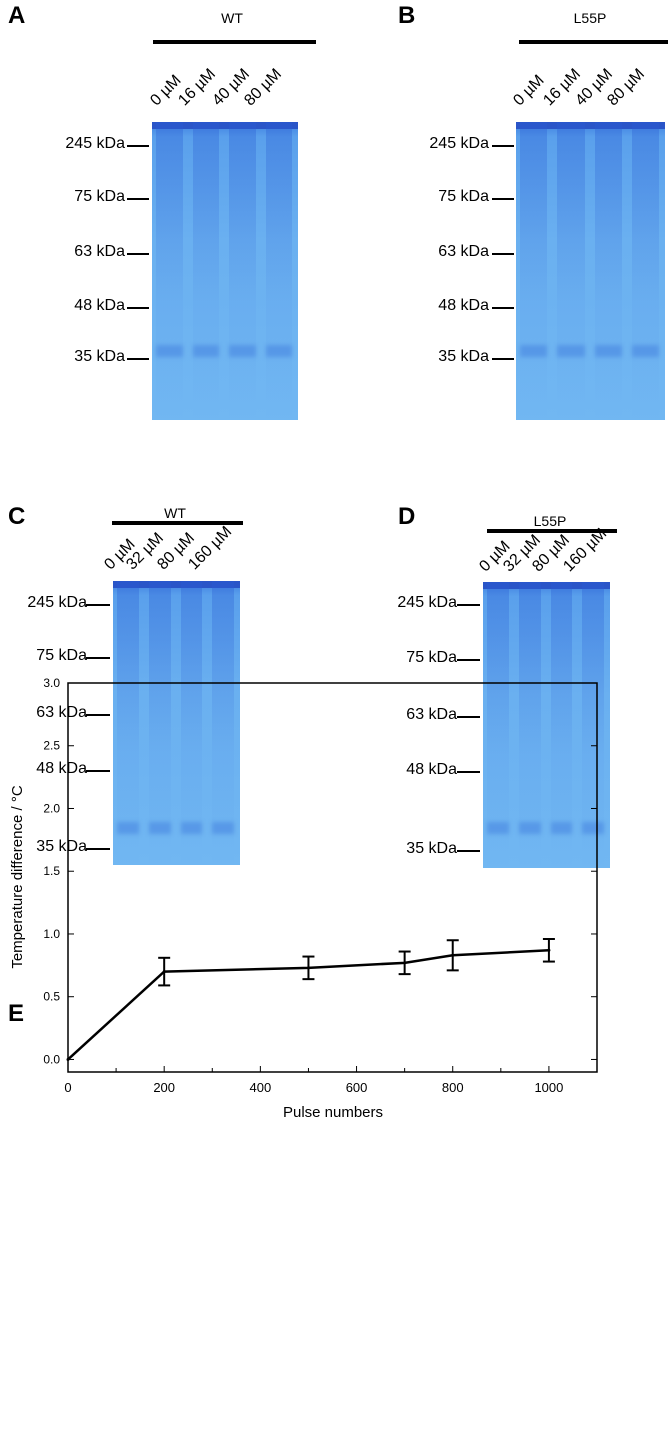 This screenshot has height=1434, width=668. Describe the element at coordinates (17, 15) in the screenshot. I see `panel-label-a: A` at that location.